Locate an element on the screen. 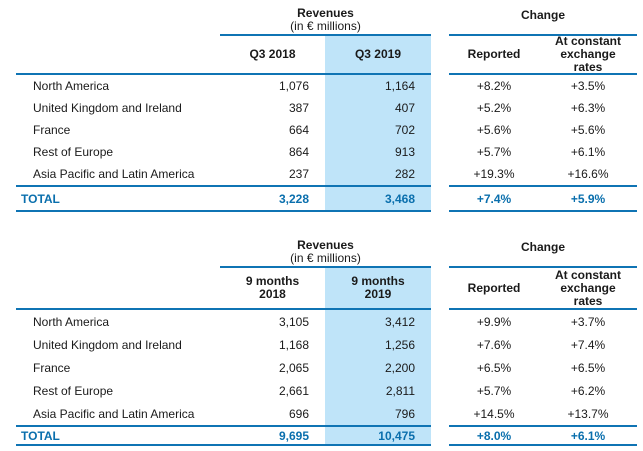 The width and height of the screenshot is (643, 451). column-header-curr-period: Q3 2019 is located at coordinates (378, 55).